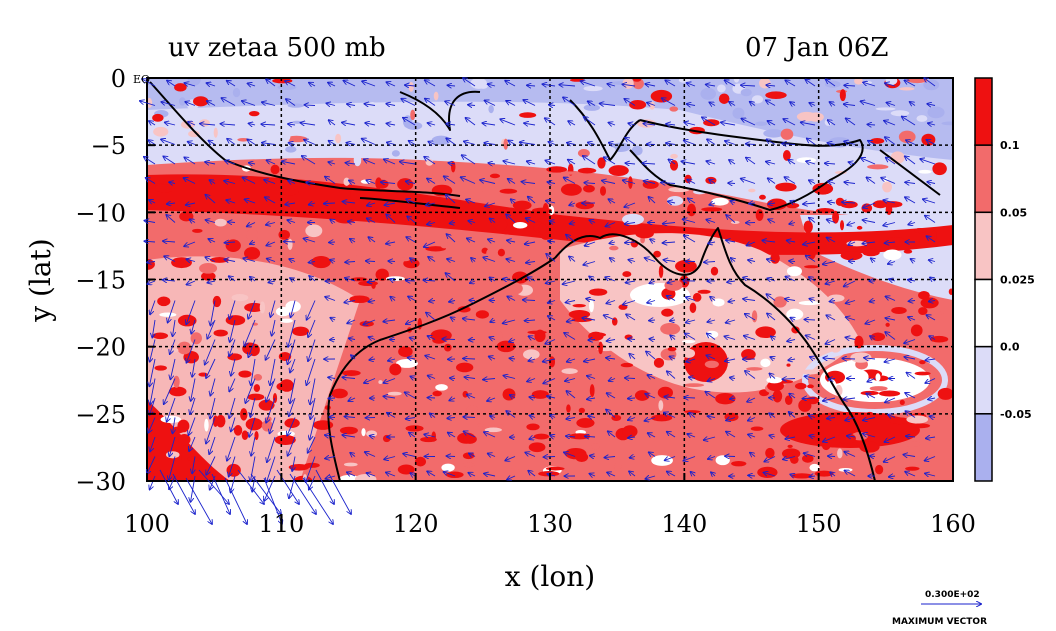 This screenshot has height=631, width=1056. What do you see at coordinates (819, 524) in the screenshot?
I see `x-tick-label: 150` at bounding box center [819, 524].